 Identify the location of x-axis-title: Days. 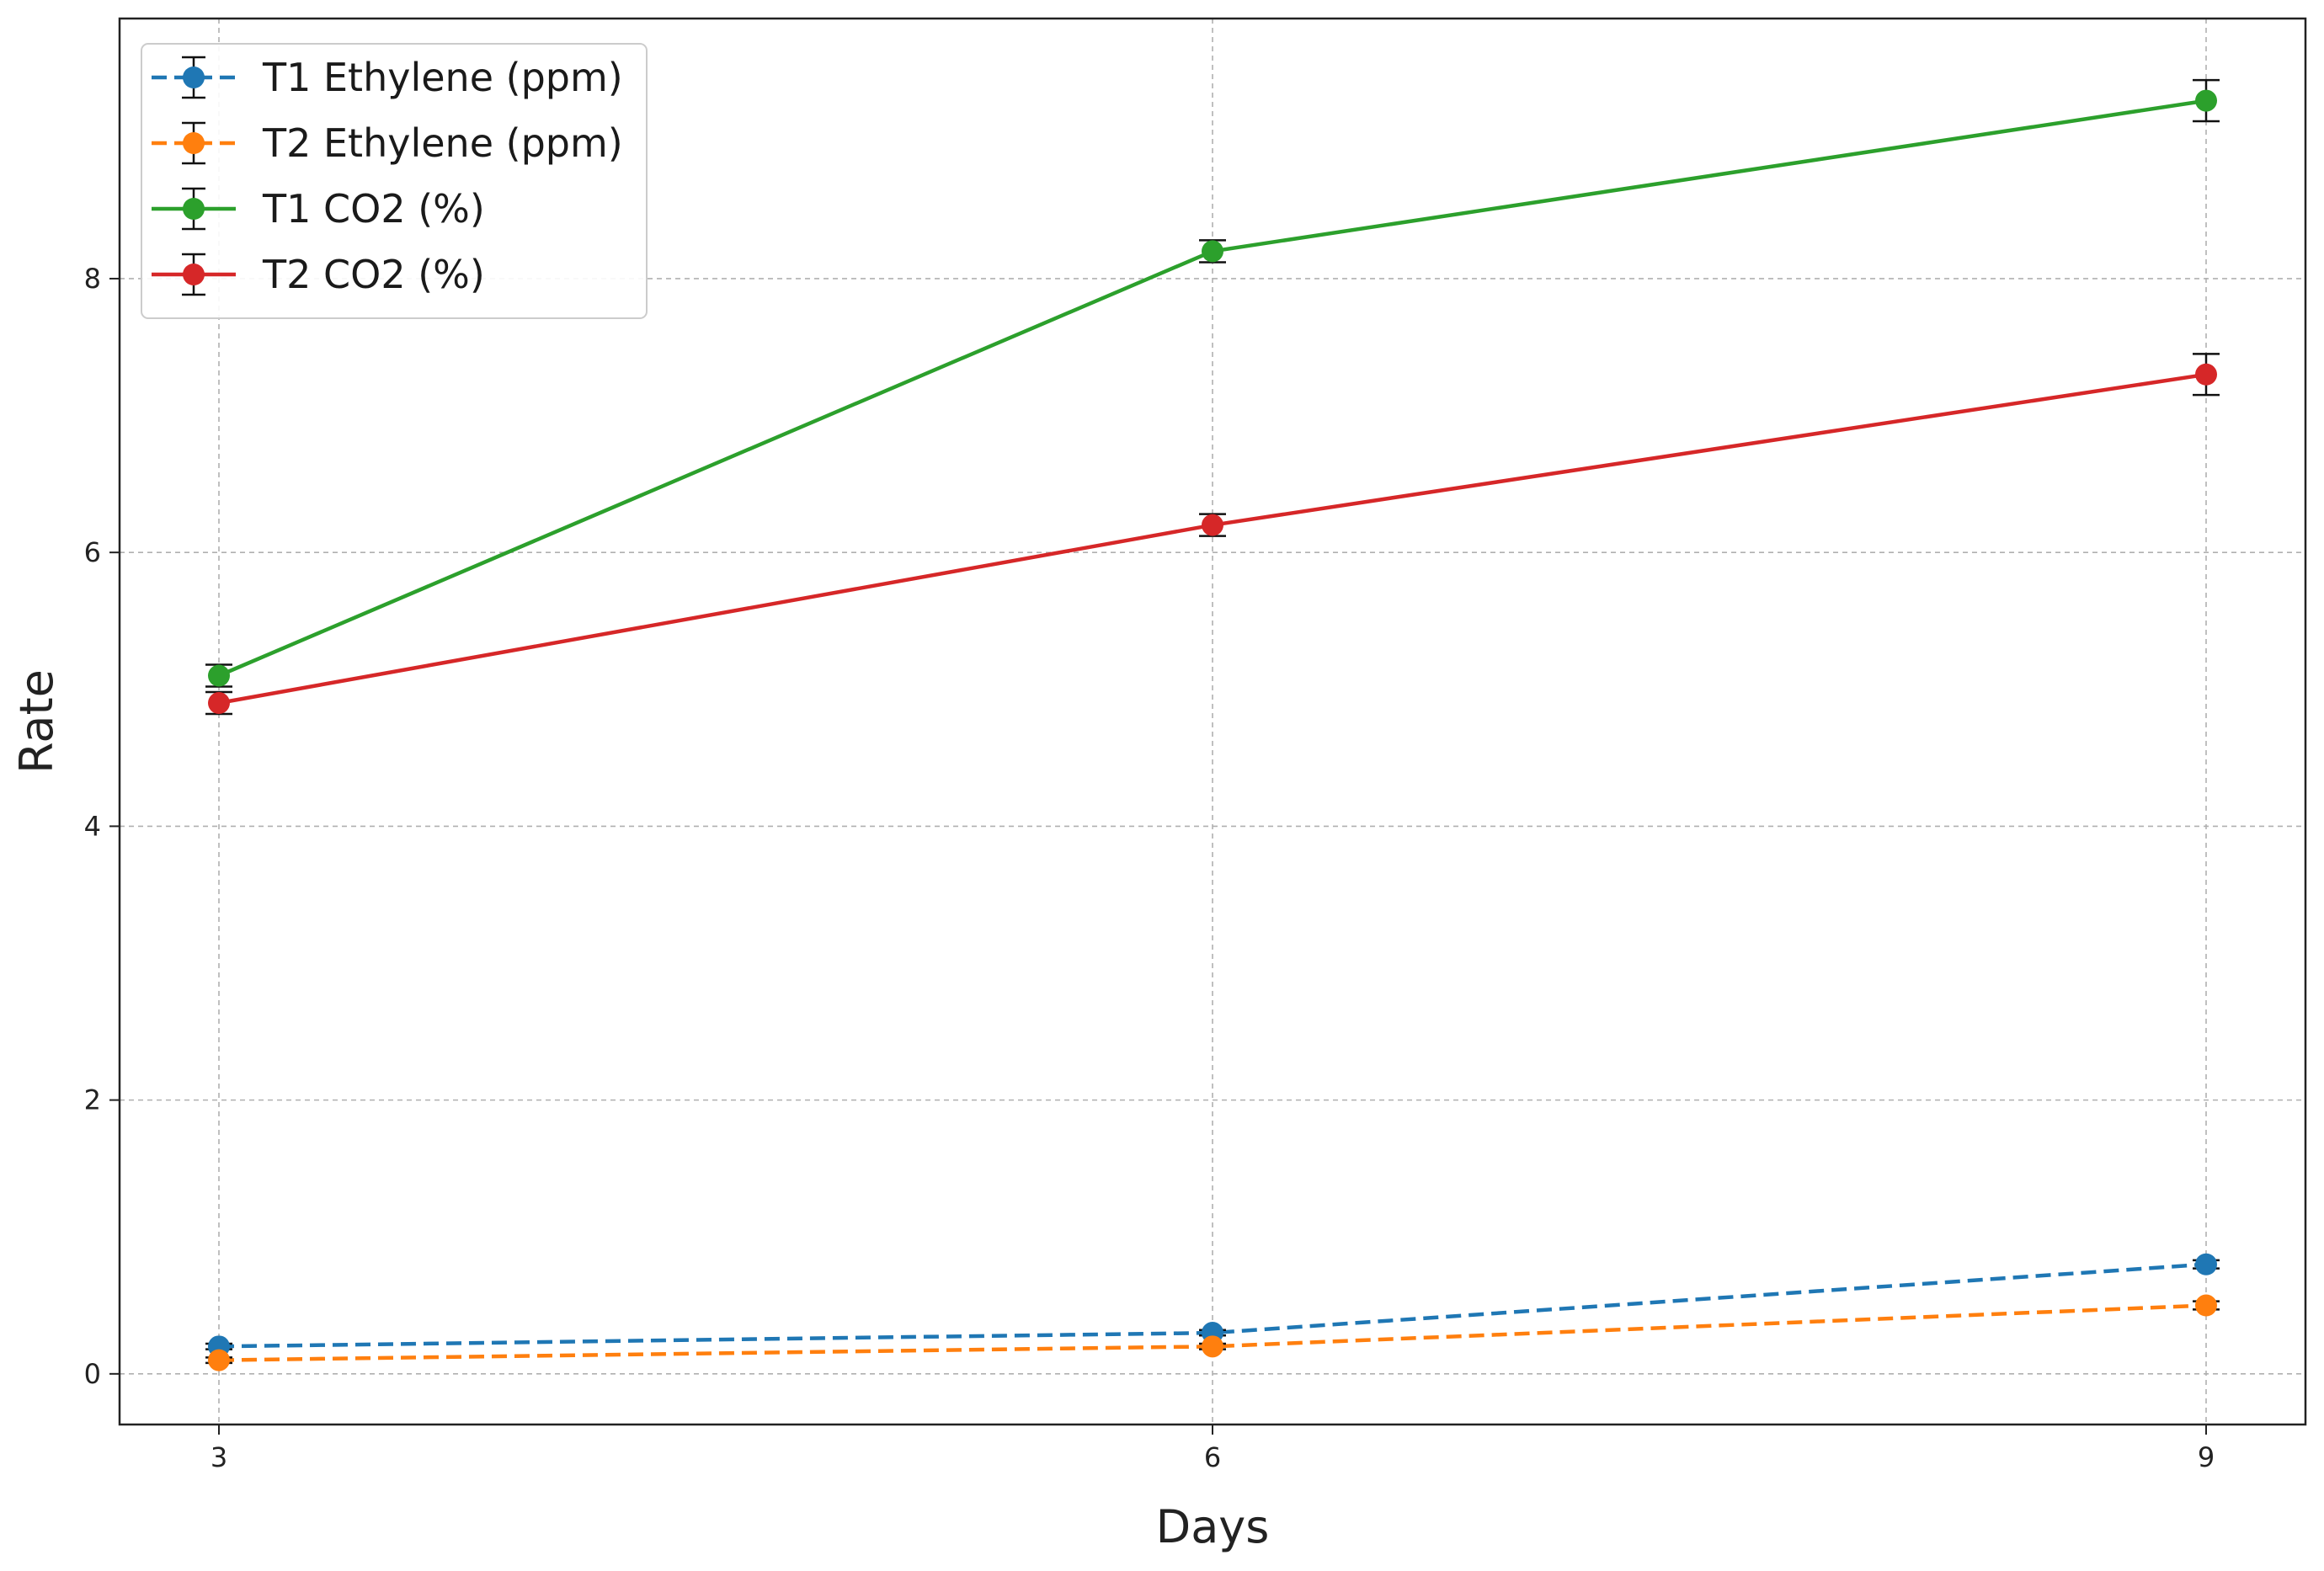
(1213, 1526).